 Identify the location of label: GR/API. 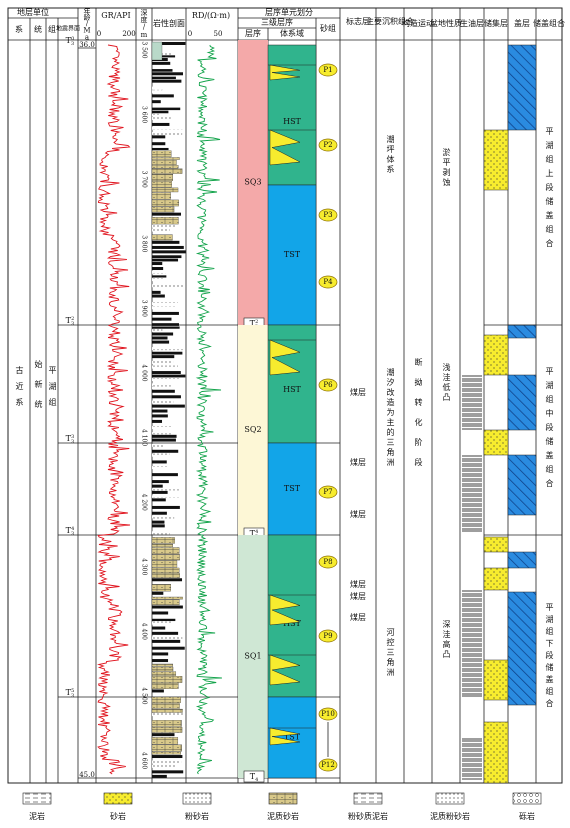
(115, 15).